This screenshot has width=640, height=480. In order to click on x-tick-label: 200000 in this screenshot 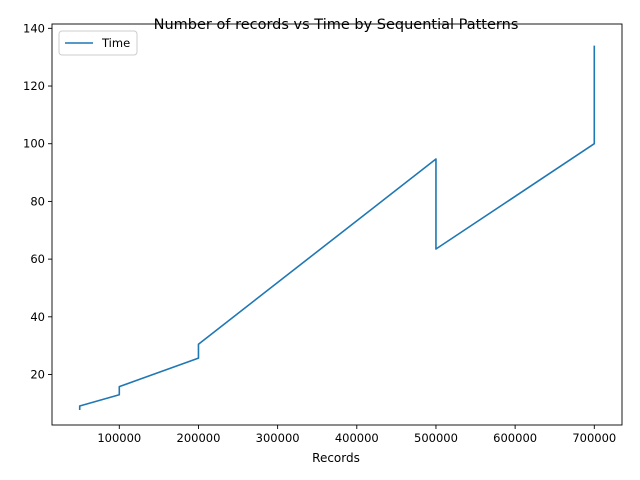, I will do `click(199, 438)`.